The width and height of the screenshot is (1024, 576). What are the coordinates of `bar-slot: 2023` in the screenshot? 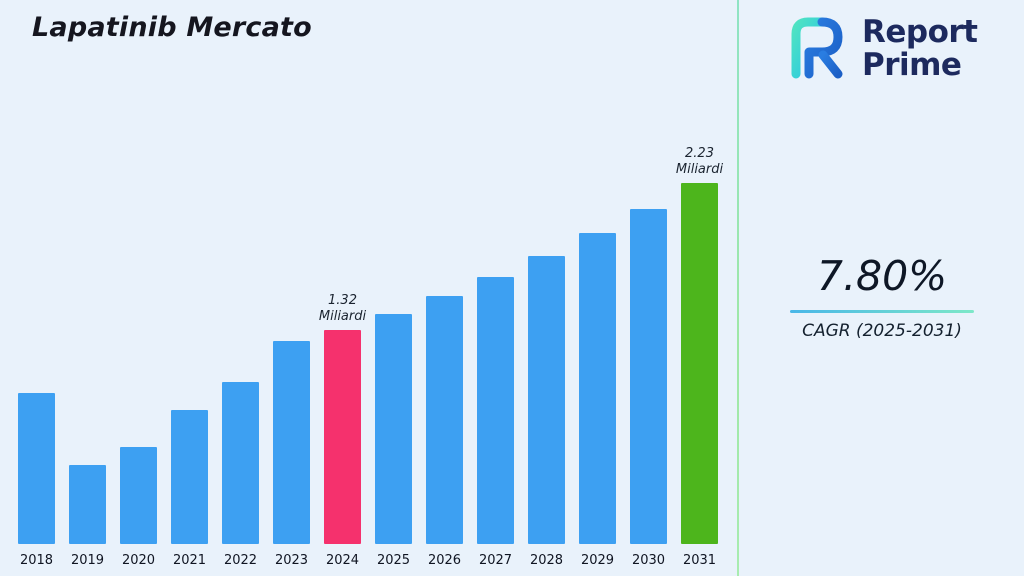 It's located at (291, 454).